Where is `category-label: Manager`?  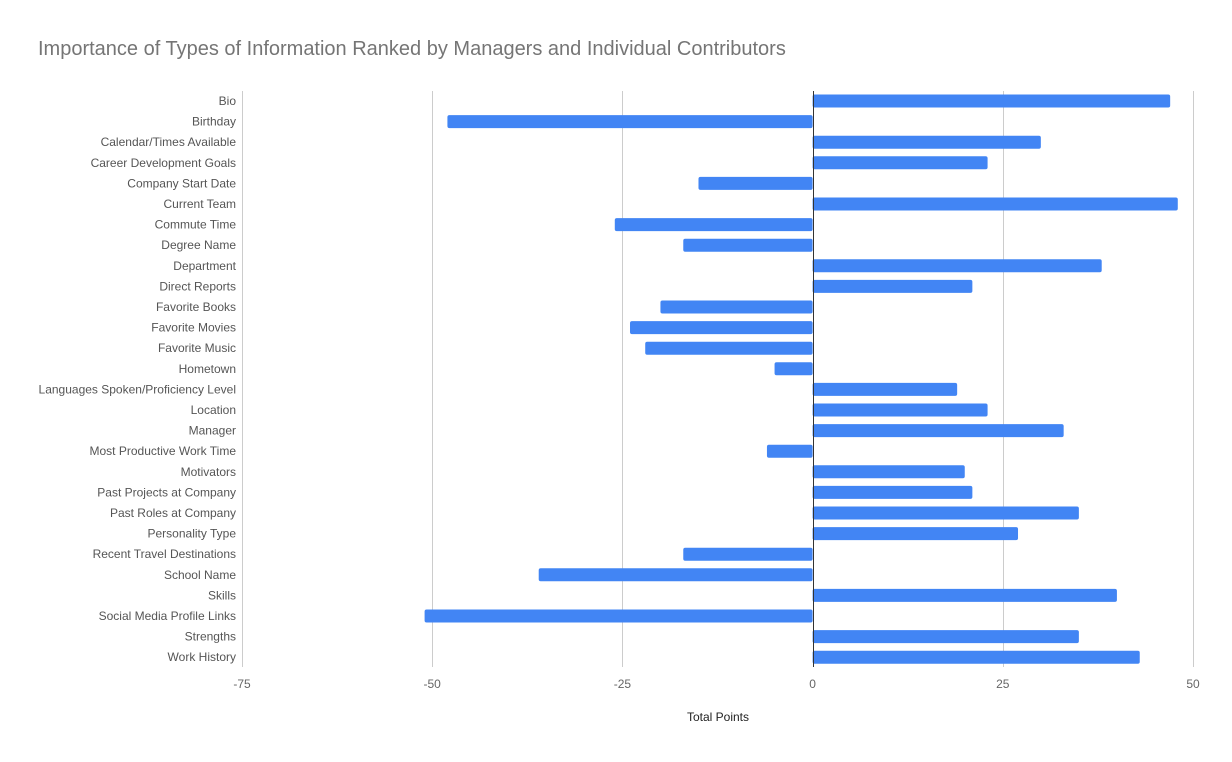
category-label: Manager is located at coordinates (212, 431).